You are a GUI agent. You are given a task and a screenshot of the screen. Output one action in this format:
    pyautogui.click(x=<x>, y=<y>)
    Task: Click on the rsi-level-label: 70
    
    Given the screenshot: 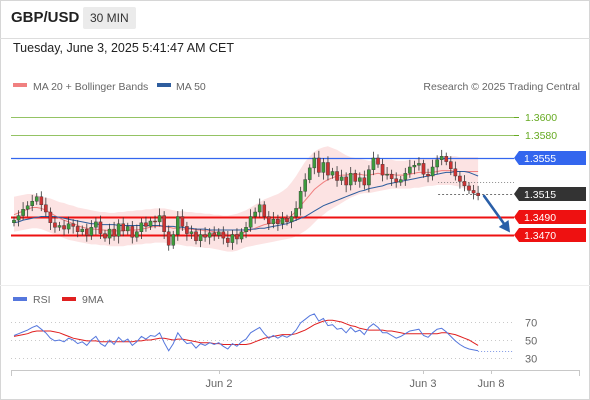 What is the action you would take?
    pyautogui.click(x=531, y=324)
    